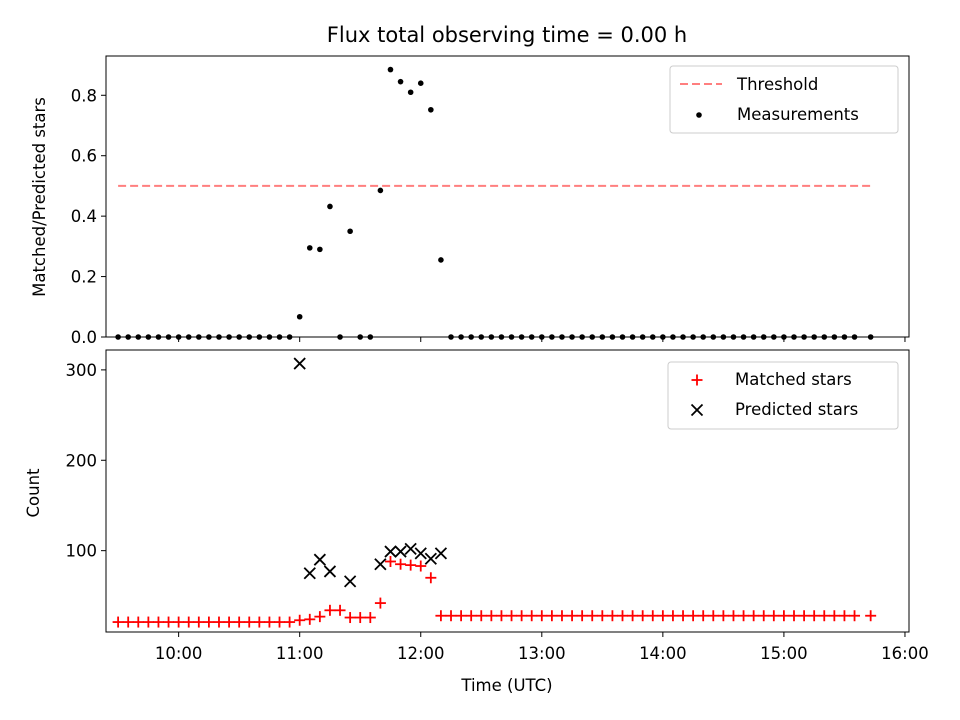  I want to click on predicted-stars-legend-swatch, so click(697, 410).